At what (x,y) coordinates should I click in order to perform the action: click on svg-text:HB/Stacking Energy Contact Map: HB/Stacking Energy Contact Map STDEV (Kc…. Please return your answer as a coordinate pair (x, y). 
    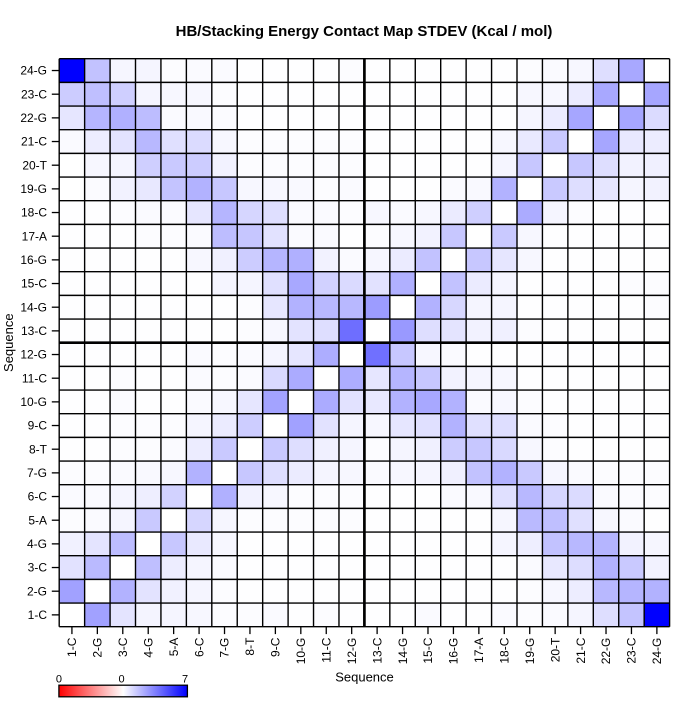
    Looking at the image, I should click on (364, 31).